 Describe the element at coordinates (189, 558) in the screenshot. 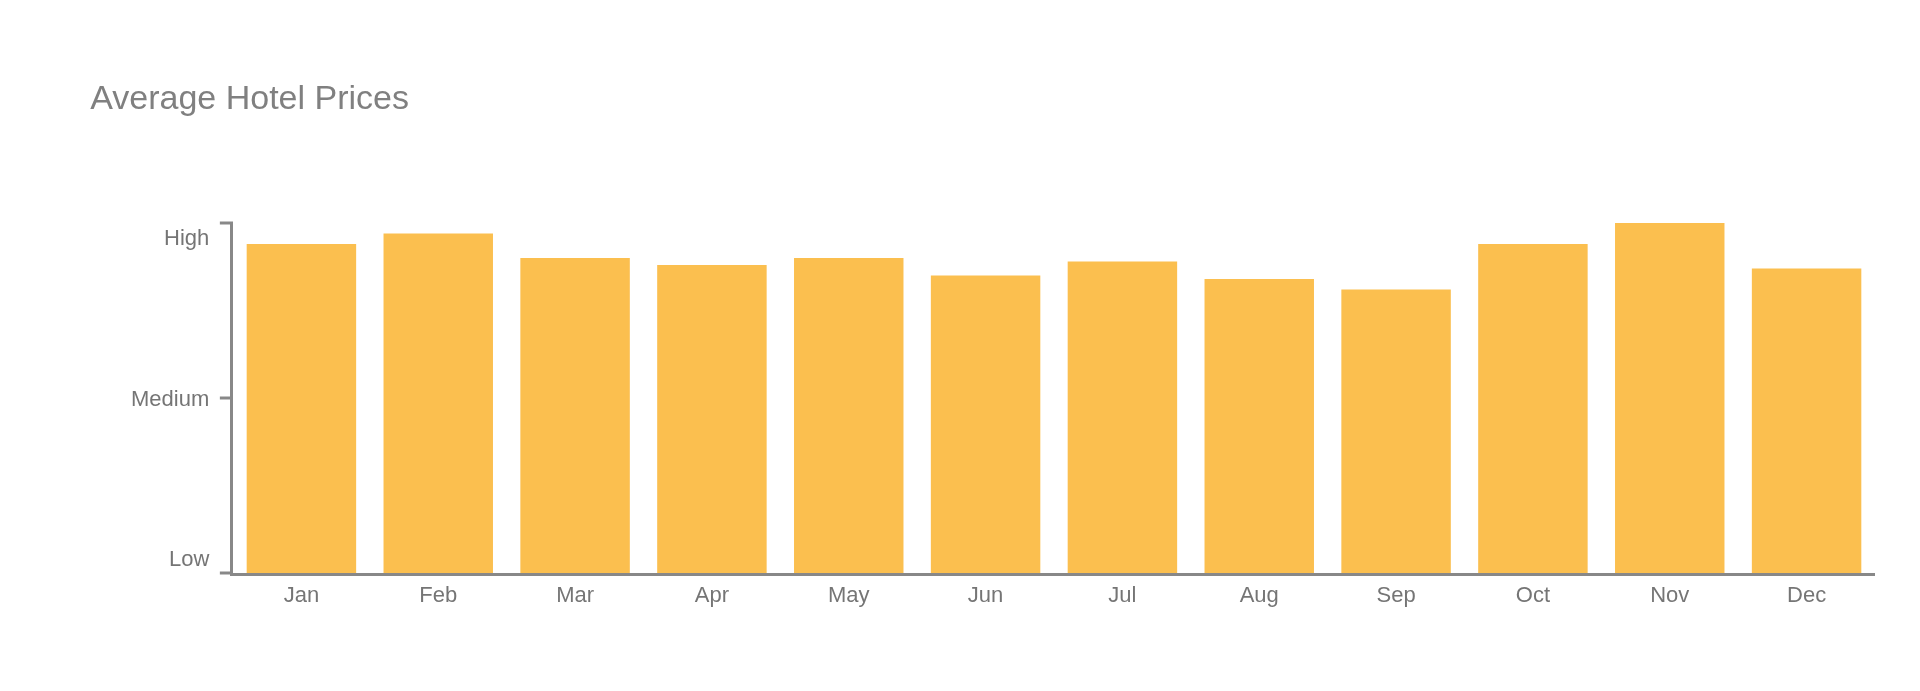

I see `text: Low` at that location.